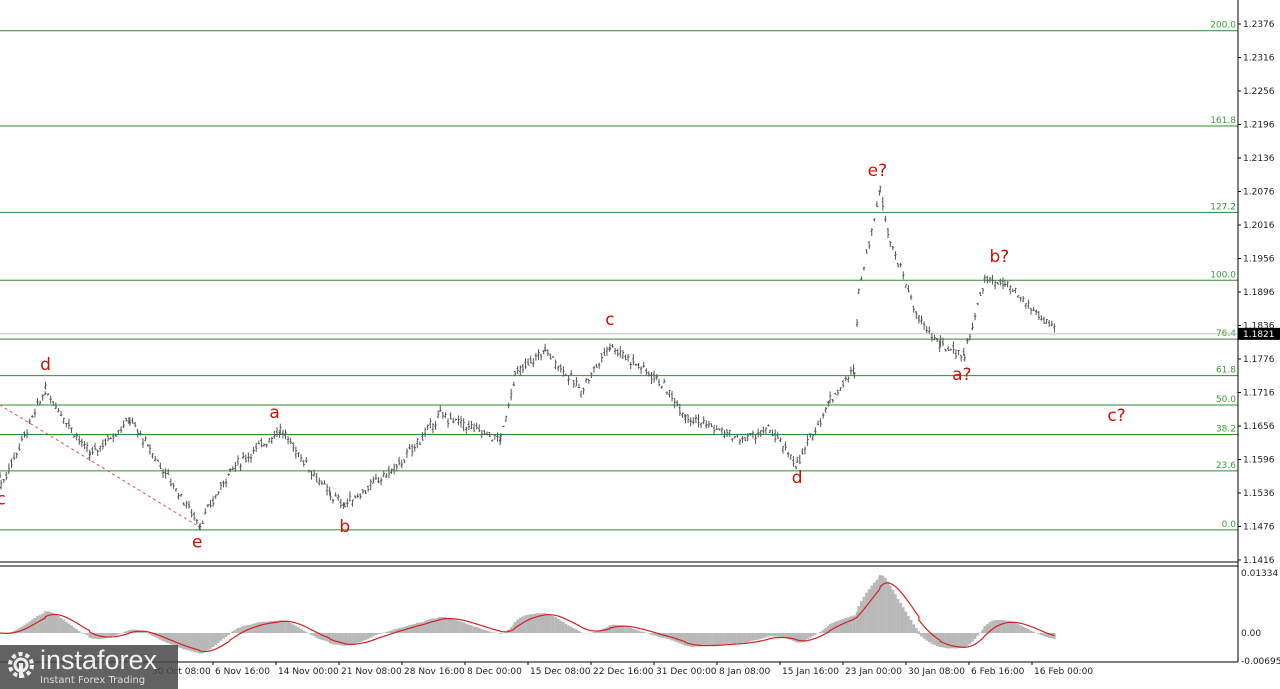  I want to click on time-tick-label: 6 Feb 16:00, so click(998, 672).